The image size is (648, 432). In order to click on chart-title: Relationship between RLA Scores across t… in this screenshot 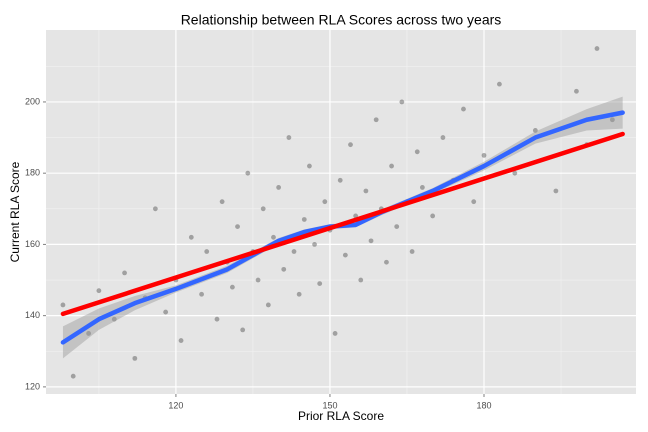, I will do `click(341, 20)`.